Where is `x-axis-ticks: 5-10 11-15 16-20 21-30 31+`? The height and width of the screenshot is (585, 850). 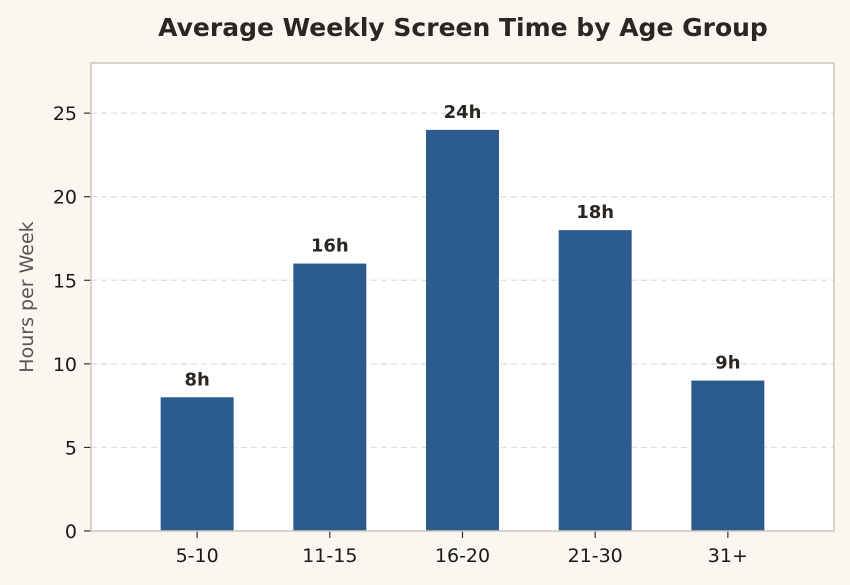 x-axis-ticks: 5-10 11-15 16-20 21-30 31+ is located at coordinates (462, 549).